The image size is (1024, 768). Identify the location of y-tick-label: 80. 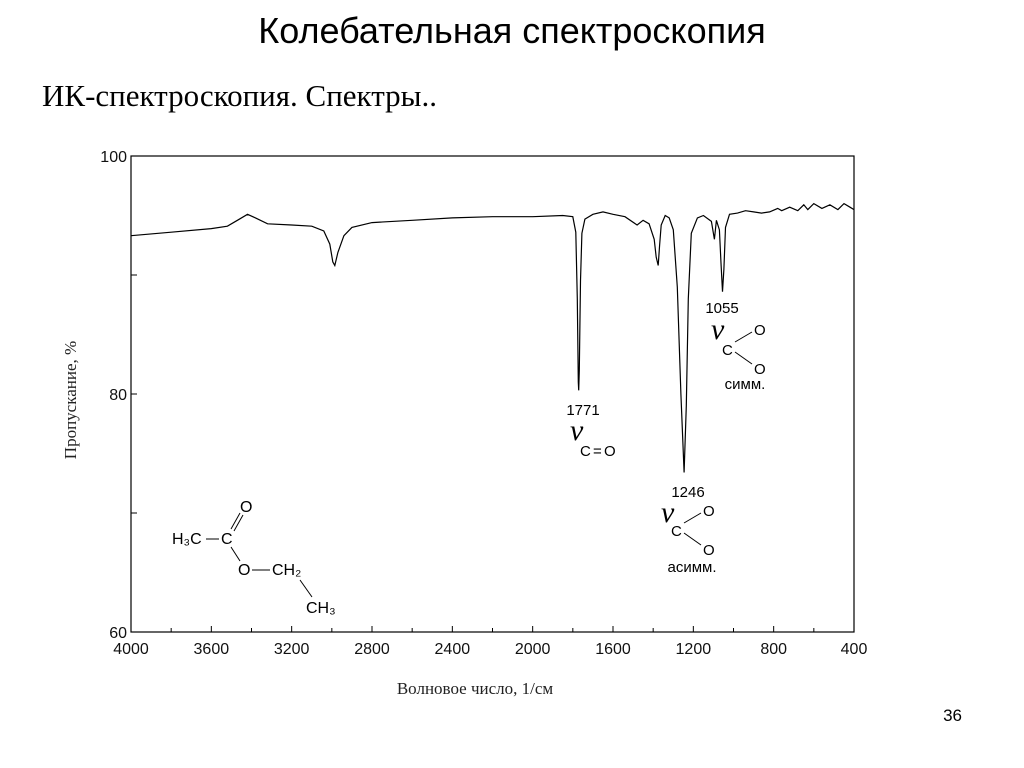
(118, 395).